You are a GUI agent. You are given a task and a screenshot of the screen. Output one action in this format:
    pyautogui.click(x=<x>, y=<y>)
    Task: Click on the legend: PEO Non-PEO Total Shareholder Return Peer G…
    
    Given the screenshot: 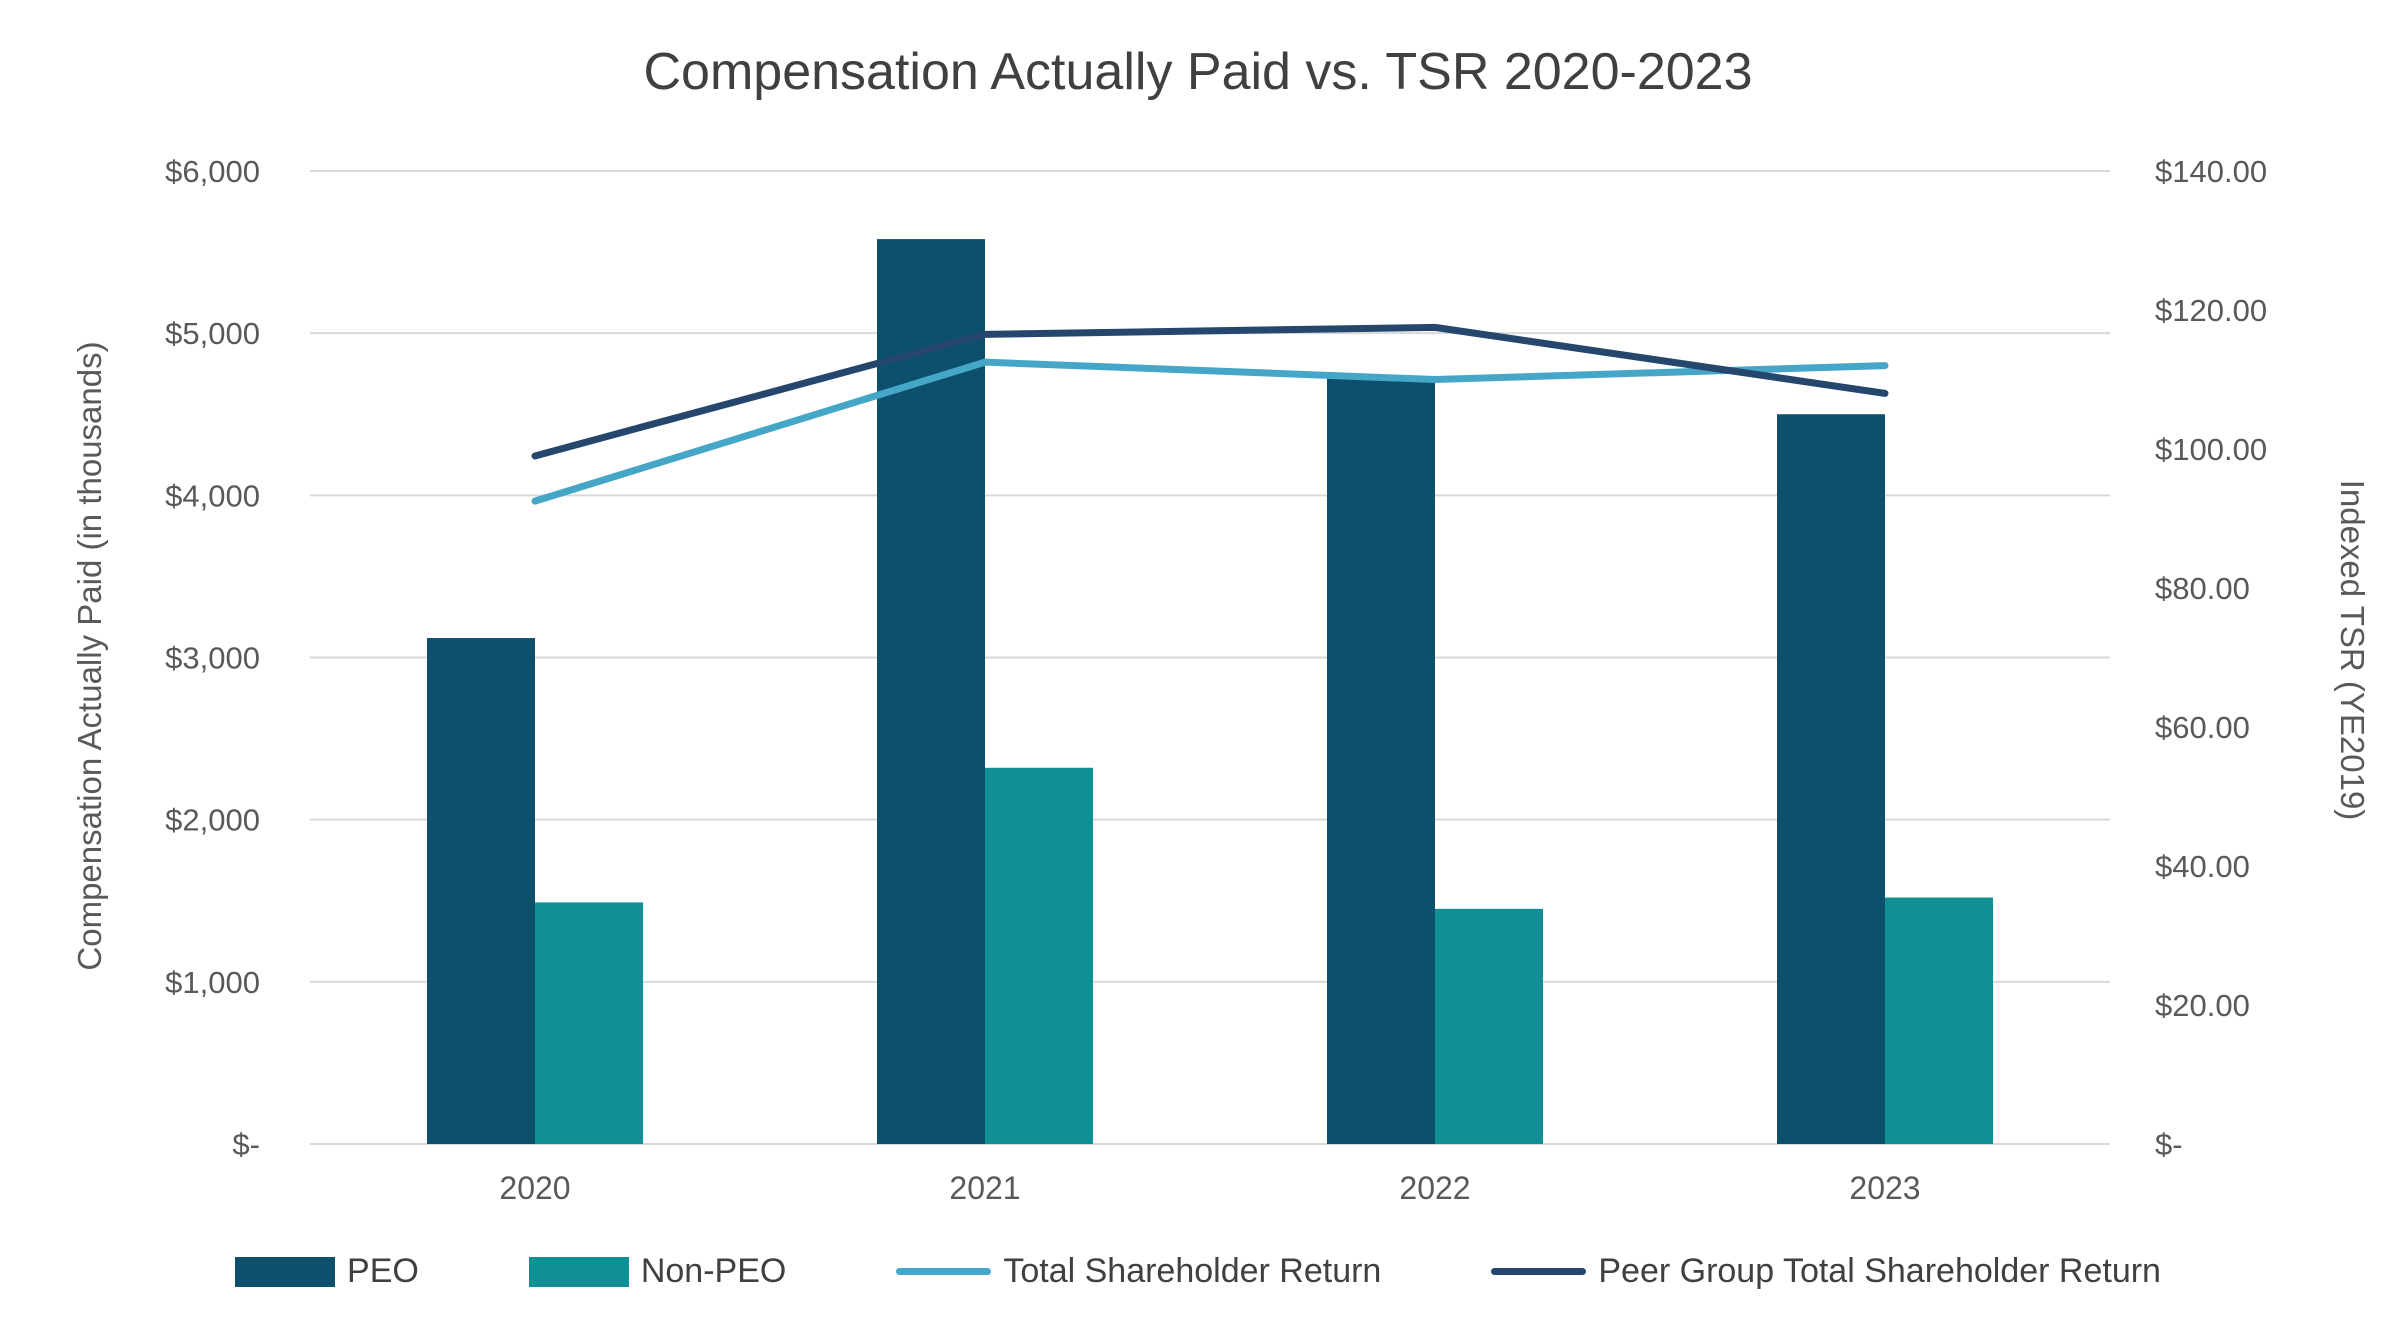 What is the action you would take?
    pyautogui.click(x=1198, y=1271)
    